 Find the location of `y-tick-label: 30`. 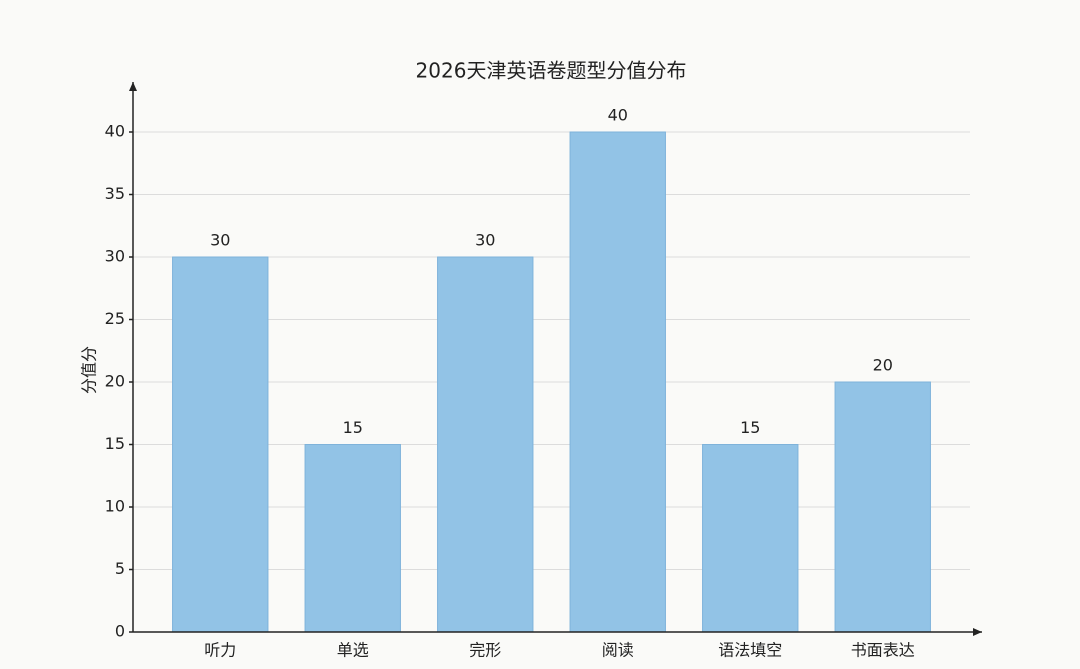

y-tick-label: 30 is located at coordinates (115, 256).